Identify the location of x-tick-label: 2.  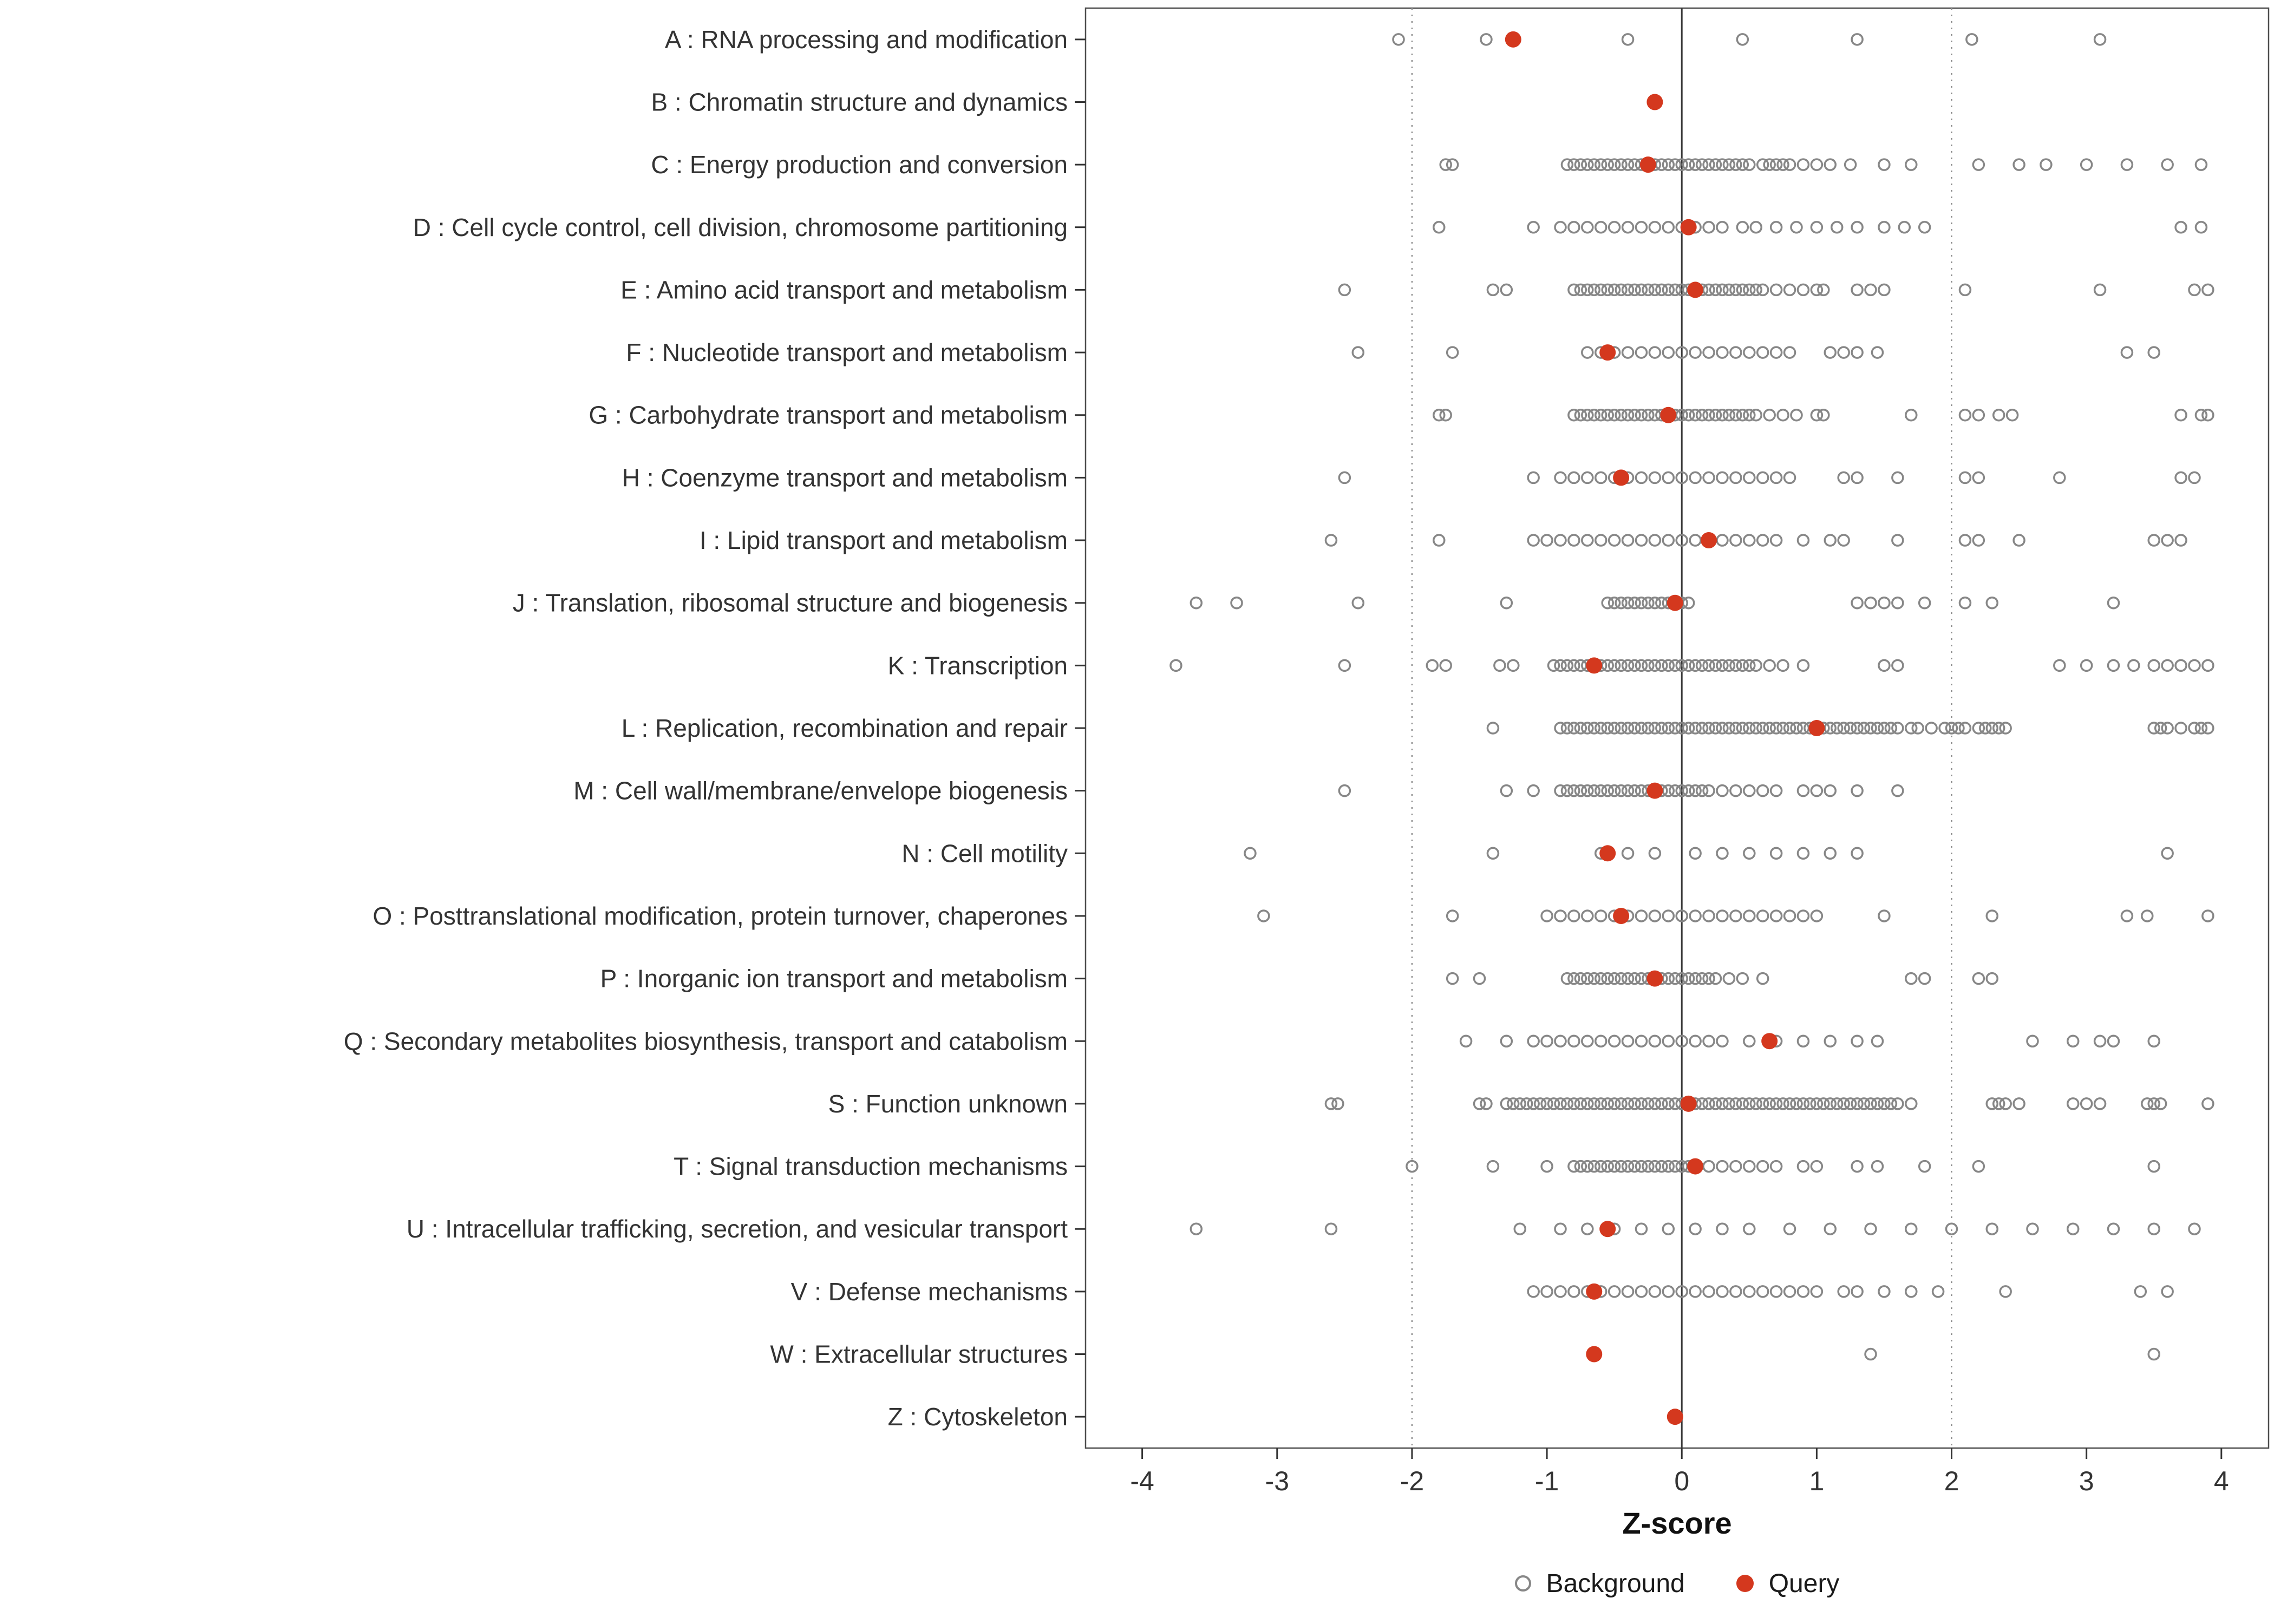
(1952, 1481).